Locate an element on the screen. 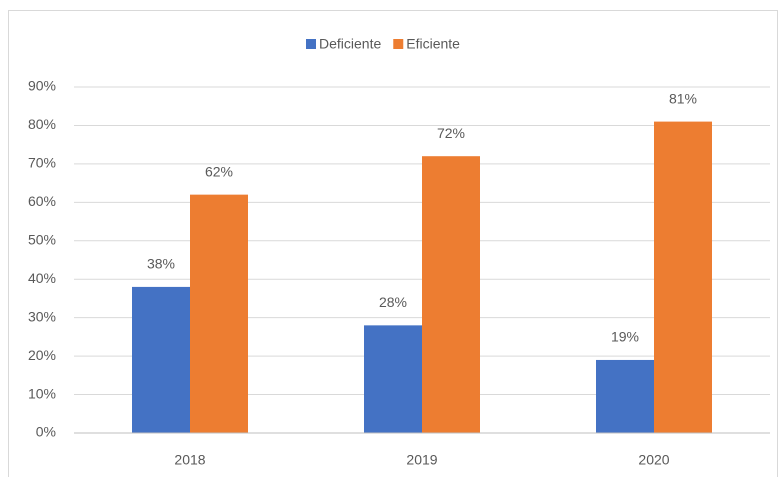  y-tick-label: 10% is located at coordinates (42, 393).